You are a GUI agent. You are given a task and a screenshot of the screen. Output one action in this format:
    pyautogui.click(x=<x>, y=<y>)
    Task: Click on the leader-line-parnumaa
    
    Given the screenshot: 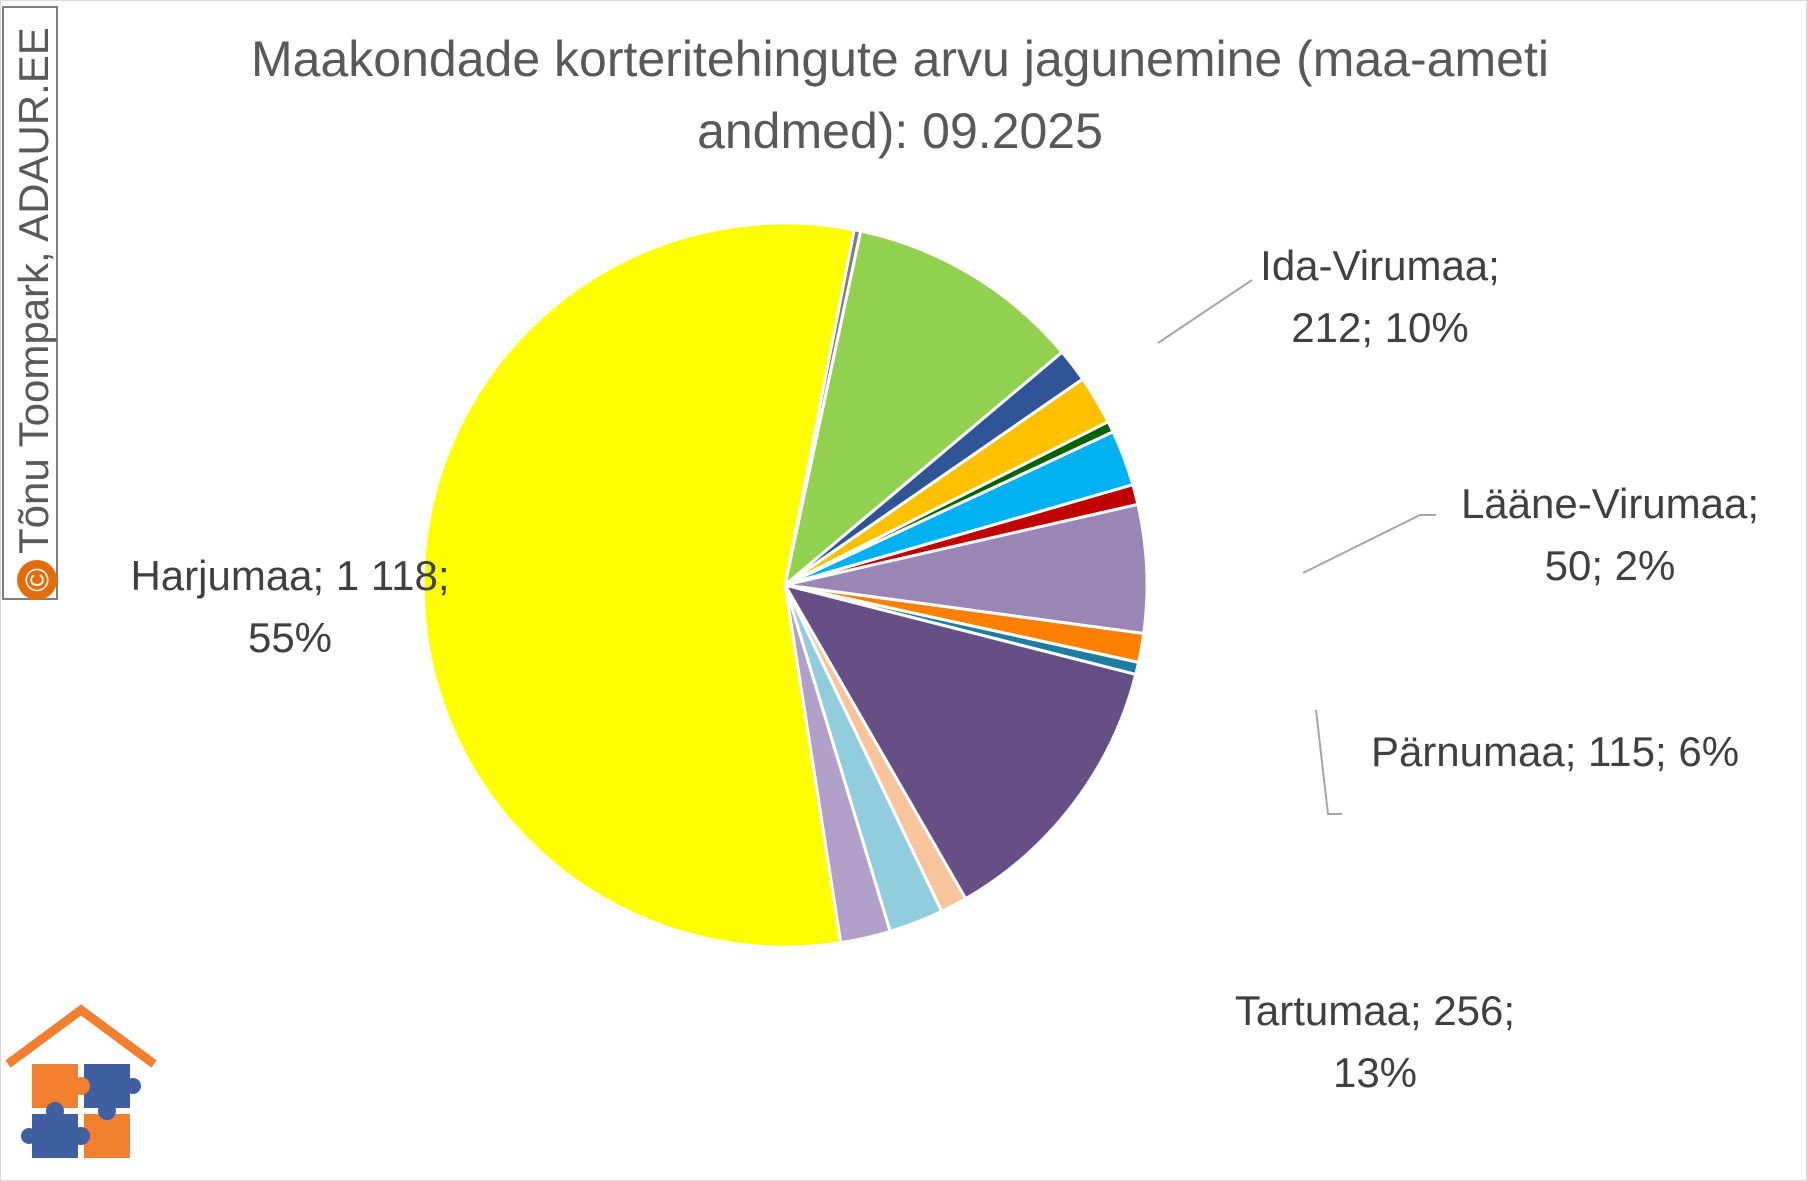 What is the action you would take?
    pyautogui.click(x=1328, y=762)
    